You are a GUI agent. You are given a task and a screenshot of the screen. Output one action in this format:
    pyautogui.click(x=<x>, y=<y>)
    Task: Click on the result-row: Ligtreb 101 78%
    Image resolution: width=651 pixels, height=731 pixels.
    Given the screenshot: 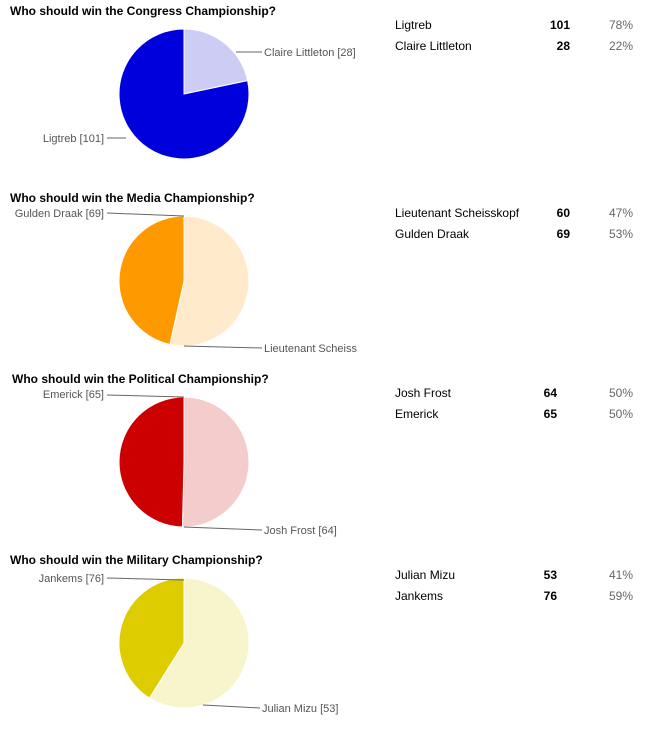 What is the action you would take?
    pyautogui.click(x=520, y=28)
    